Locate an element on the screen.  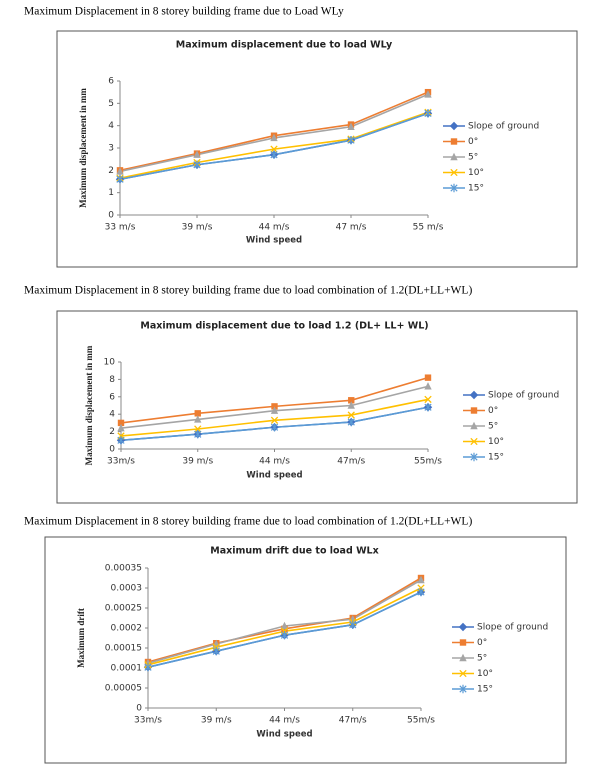
y-tick-label: 3 is located at coordinates (111, 149).